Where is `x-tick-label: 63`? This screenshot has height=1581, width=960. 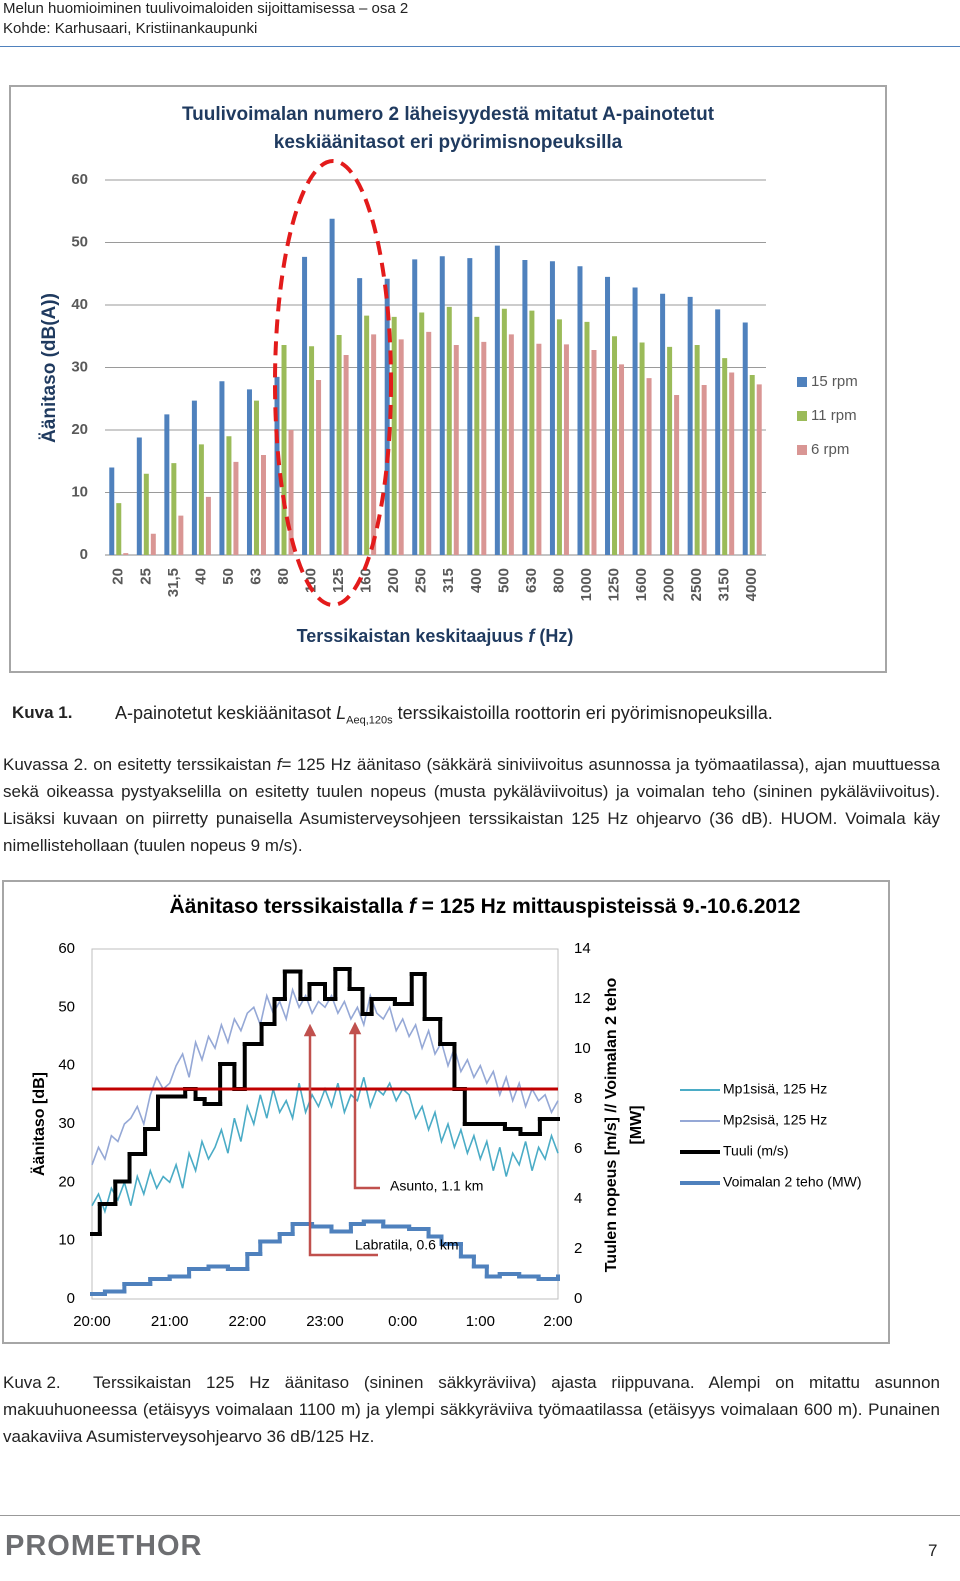
x-tick-label: 63 is located at coordinates (255, 576).